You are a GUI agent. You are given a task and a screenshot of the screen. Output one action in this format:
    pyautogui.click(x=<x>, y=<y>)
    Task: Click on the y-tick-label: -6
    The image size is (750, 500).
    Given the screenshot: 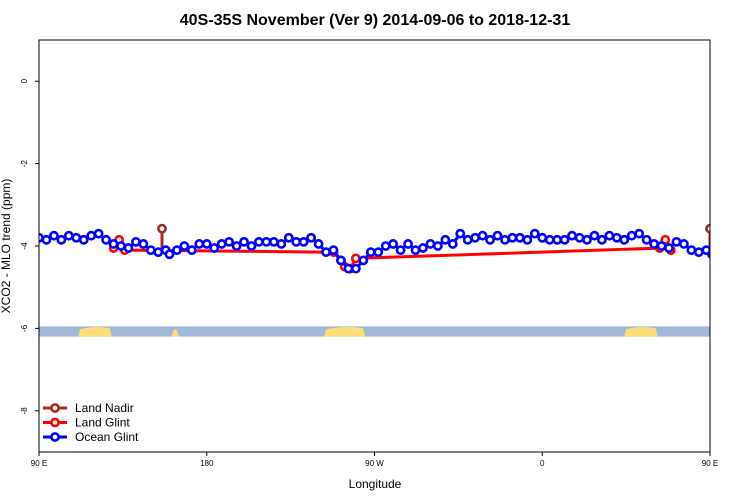 What is the action you would take?
    pyautogui.click(x=24, y=328)
    